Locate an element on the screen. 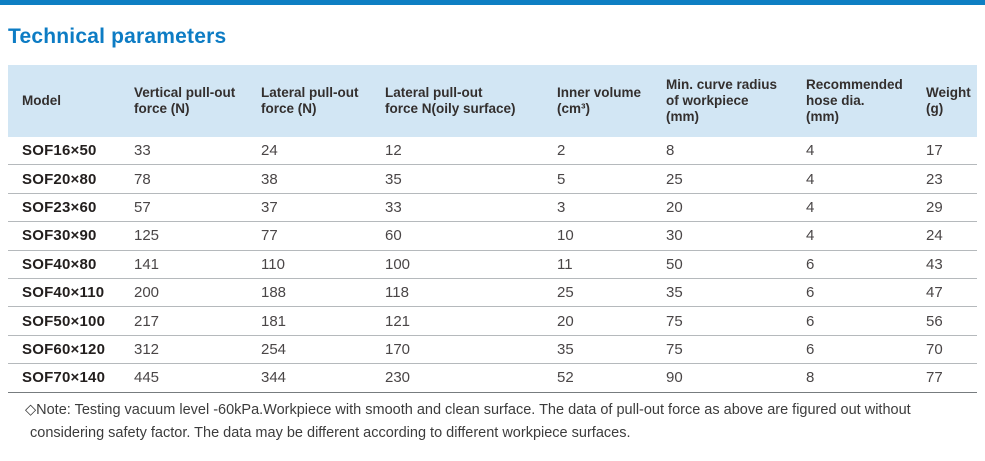  vertical-pullout-force-cell: 78 is located at coordinates (142, 179).